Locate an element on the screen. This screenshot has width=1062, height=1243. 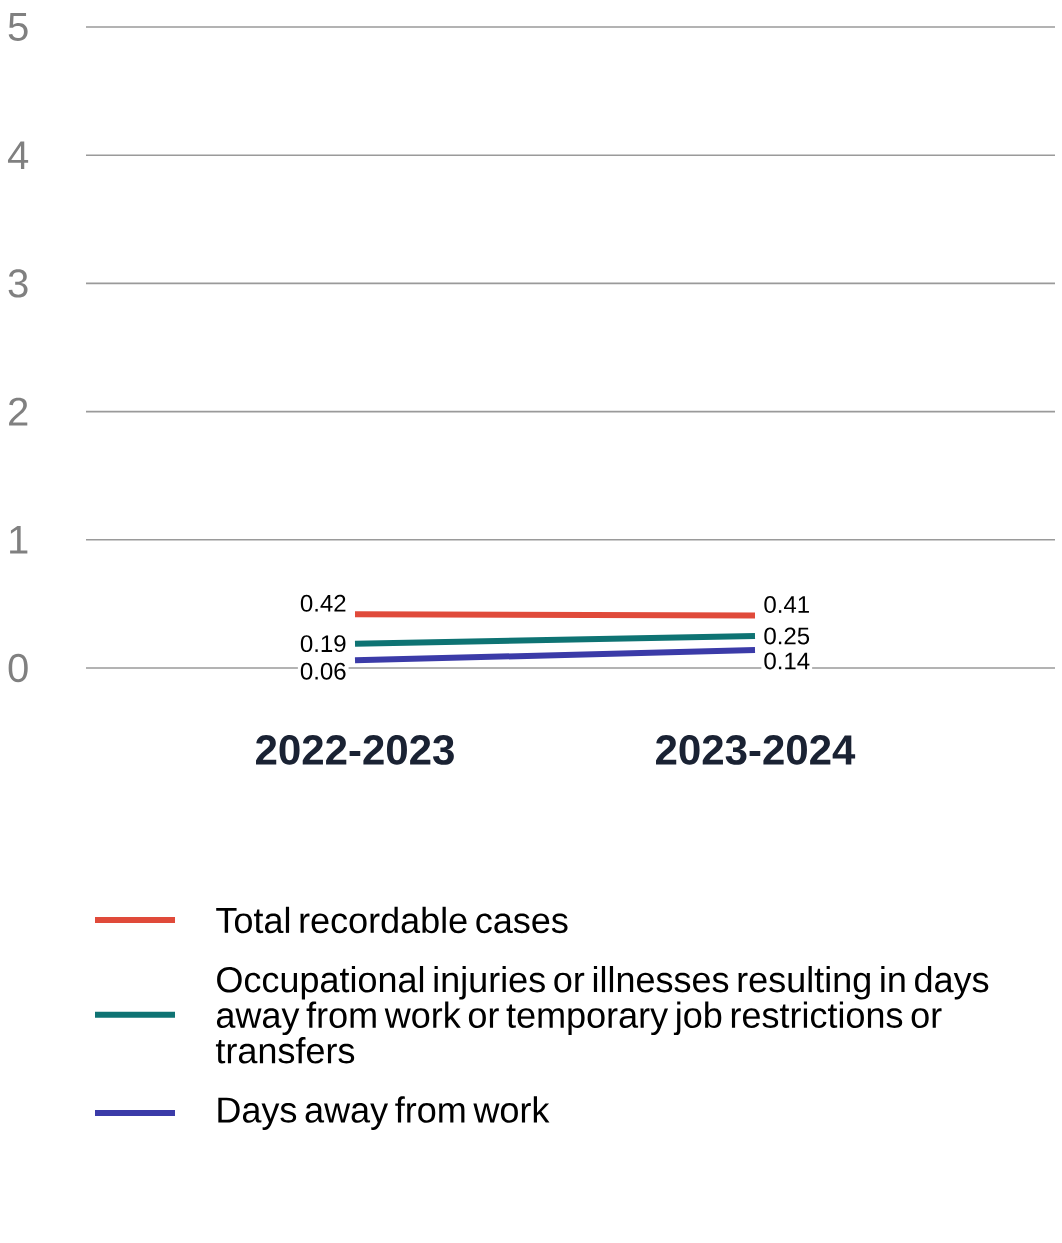
data-label: 0.42 is located at coordinates (323, 603).